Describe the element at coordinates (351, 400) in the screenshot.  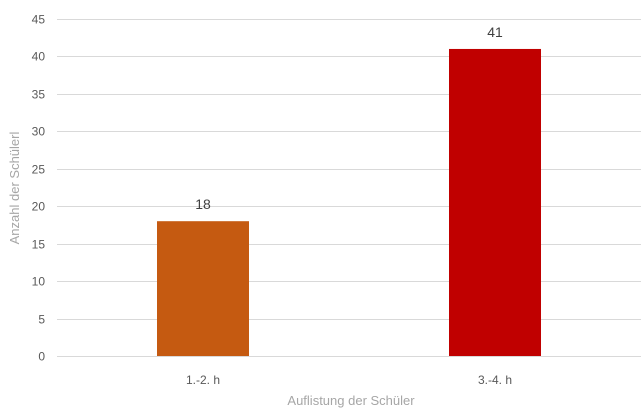
I see `x-axis-title: Auflistung der Schüler` at that location.